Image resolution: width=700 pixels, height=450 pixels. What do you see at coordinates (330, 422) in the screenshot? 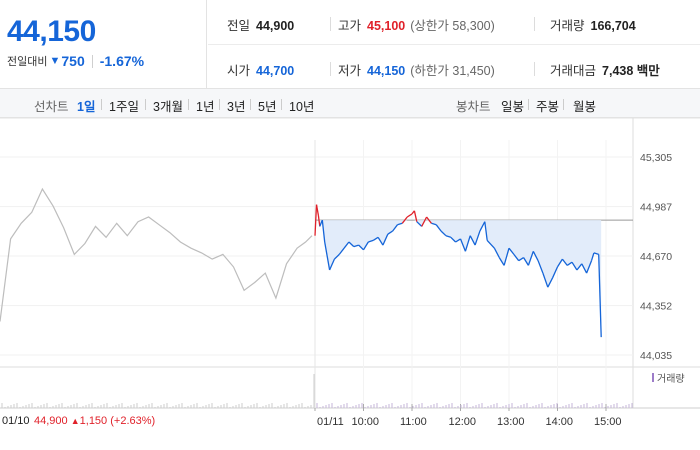
I see `x-tick-label: 01/11` at bounding box center [330, 422].